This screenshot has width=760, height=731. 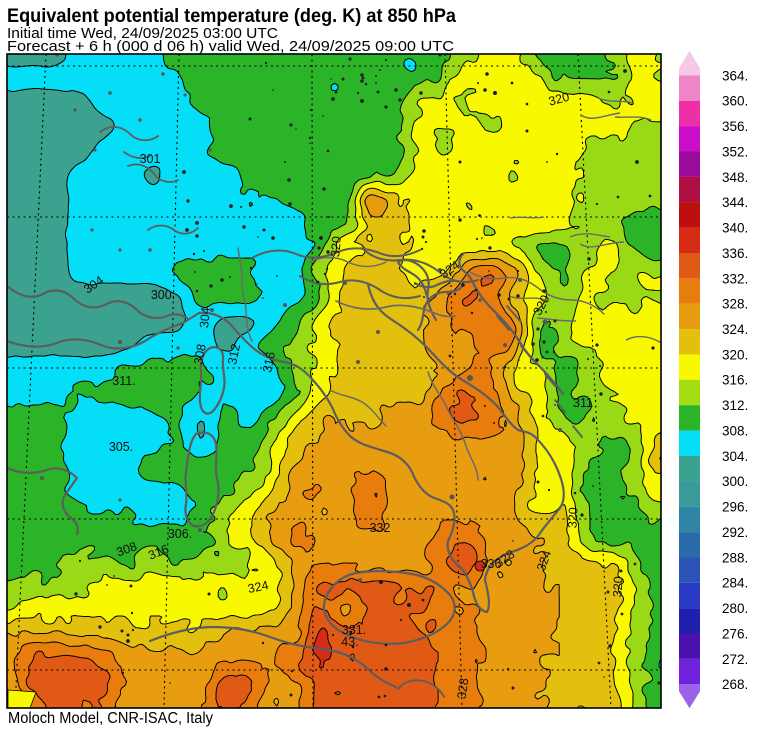 I want to click on svg-text: 348., so click(x=735, y=177).